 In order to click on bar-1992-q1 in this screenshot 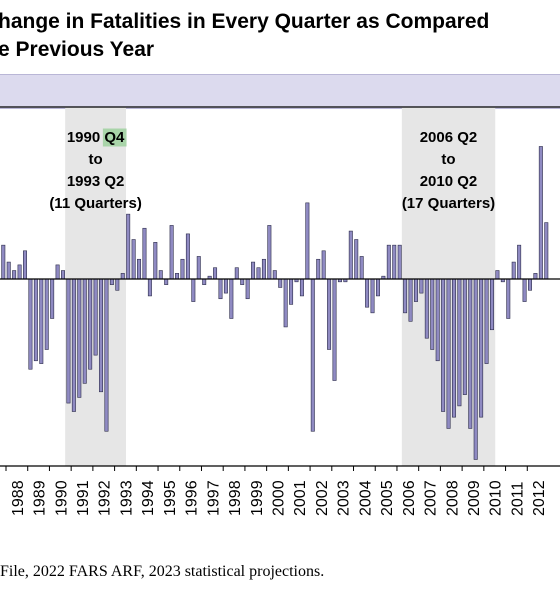, I will do `click(95, 317)`.